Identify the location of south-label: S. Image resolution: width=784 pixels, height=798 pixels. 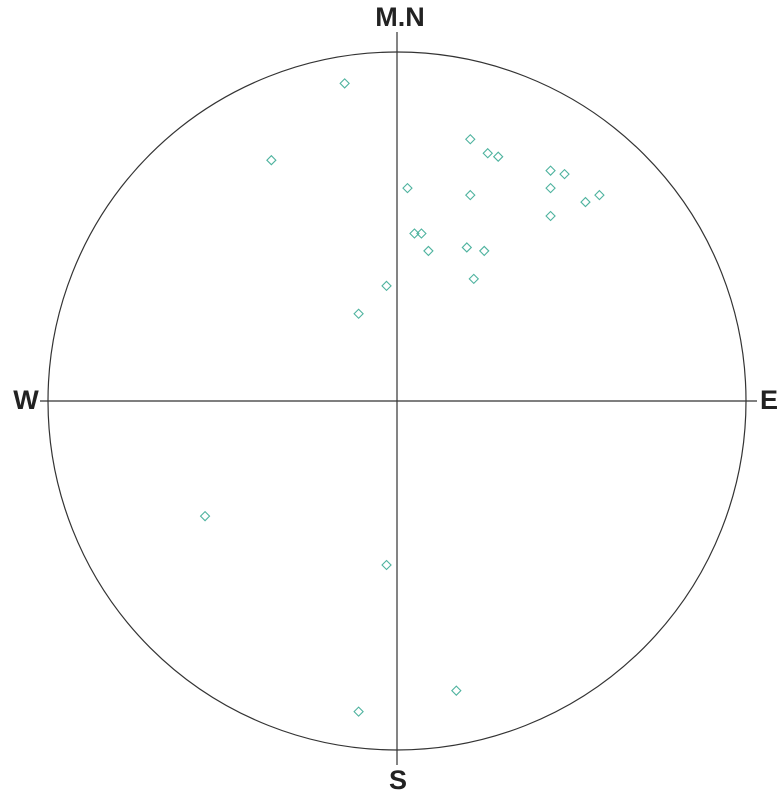
(398, 780).